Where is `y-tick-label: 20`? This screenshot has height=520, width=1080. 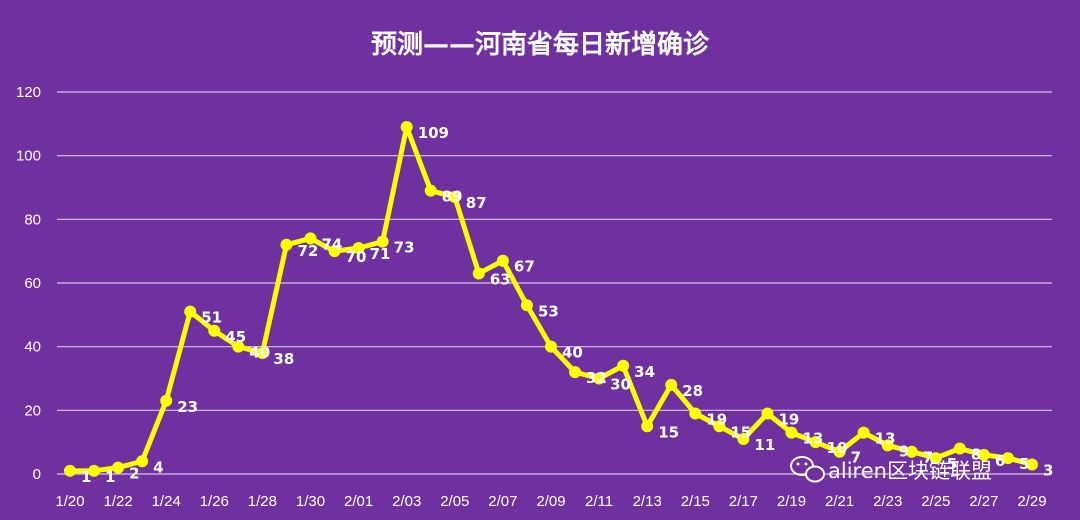
y-tick-label: 20 is located at coordinates (32, 410).